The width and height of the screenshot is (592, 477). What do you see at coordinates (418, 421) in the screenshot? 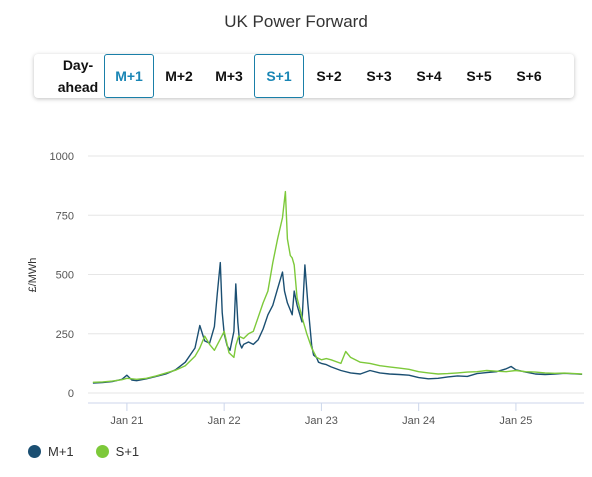
I see `x-tick-label: Jan 24` at bounding box center [418, 421].